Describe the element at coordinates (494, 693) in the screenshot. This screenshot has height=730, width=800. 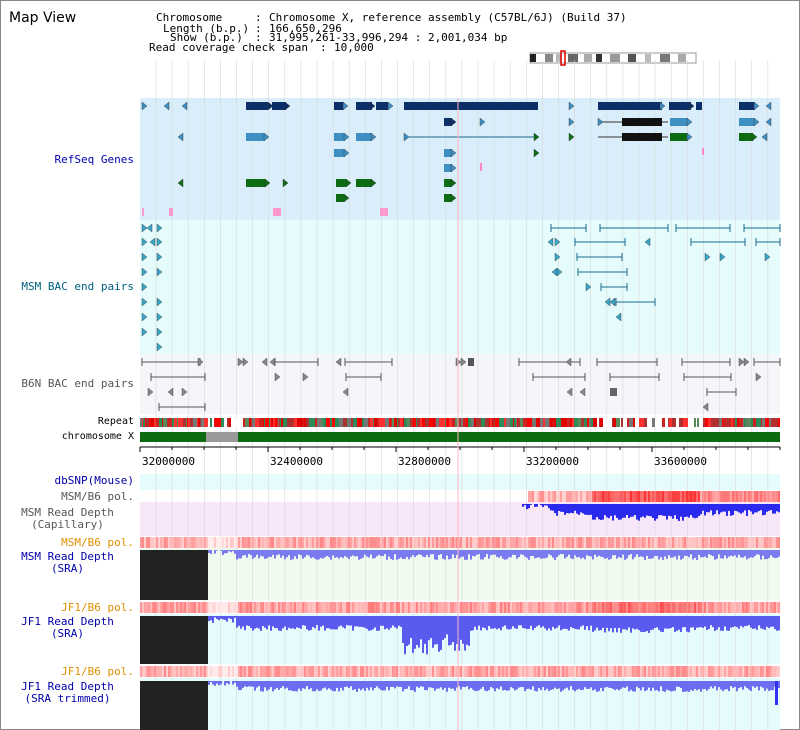
I see `jf1-depth-trim-track` at that location.